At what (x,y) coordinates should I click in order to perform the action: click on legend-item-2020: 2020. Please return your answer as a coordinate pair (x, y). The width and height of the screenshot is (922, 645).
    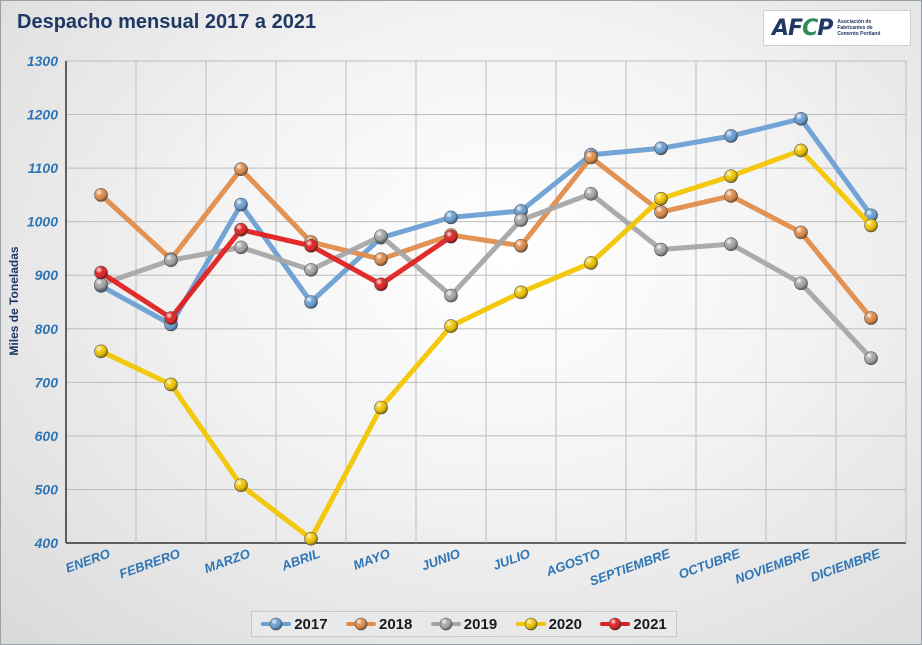
    Looking at the image, I should click on (548, 624).